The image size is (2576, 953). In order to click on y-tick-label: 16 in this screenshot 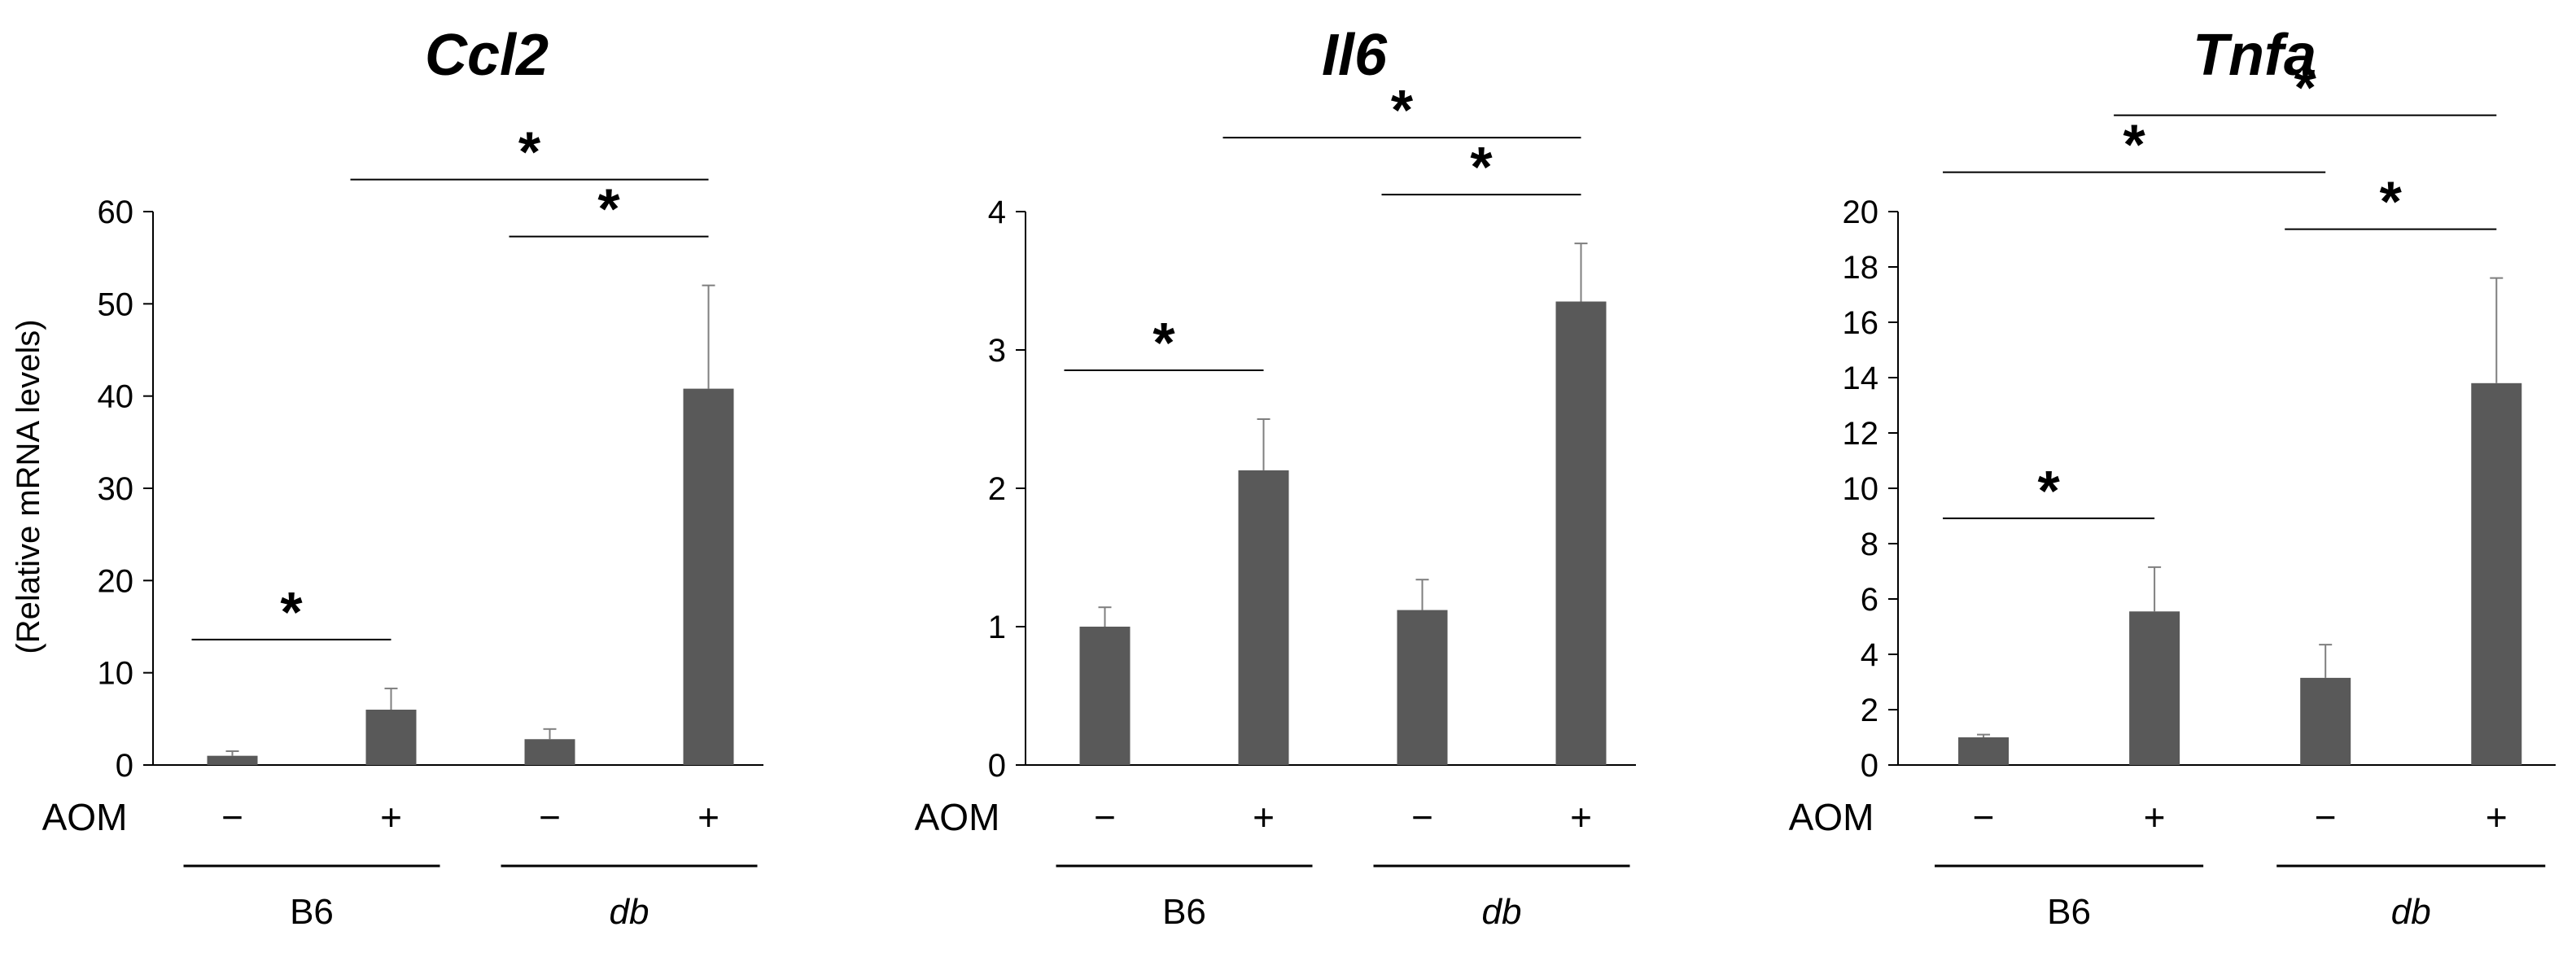, I will do `click(1861, 323)`.